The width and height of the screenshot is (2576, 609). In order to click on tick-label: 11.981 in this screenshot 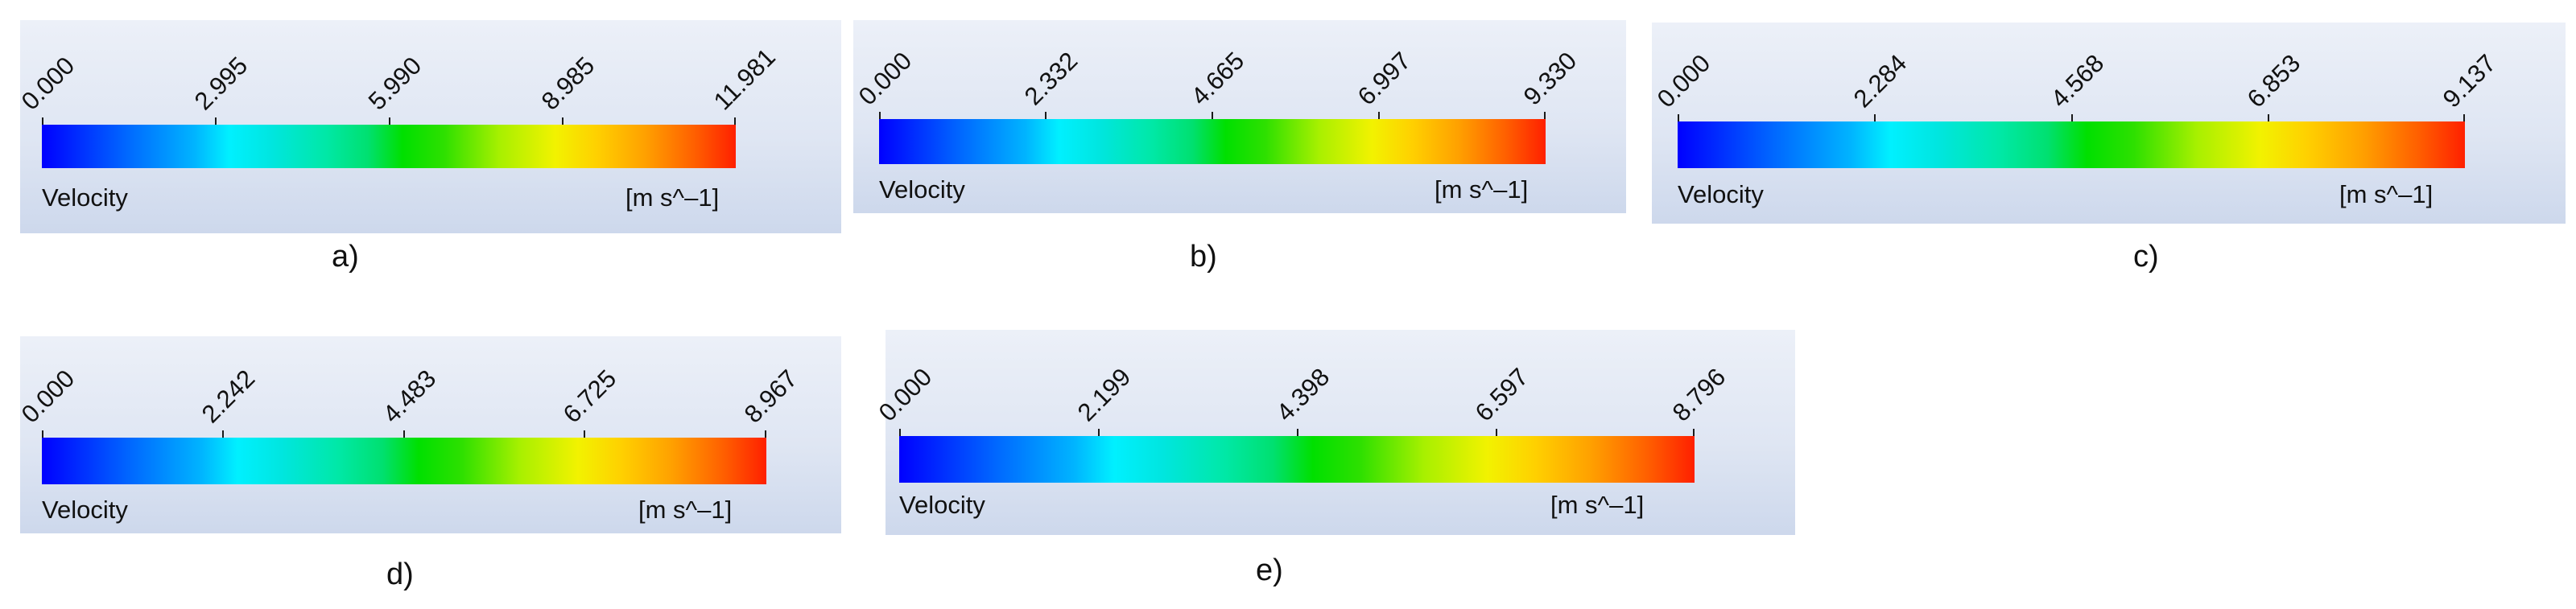, I will do `click(744, 79)`.